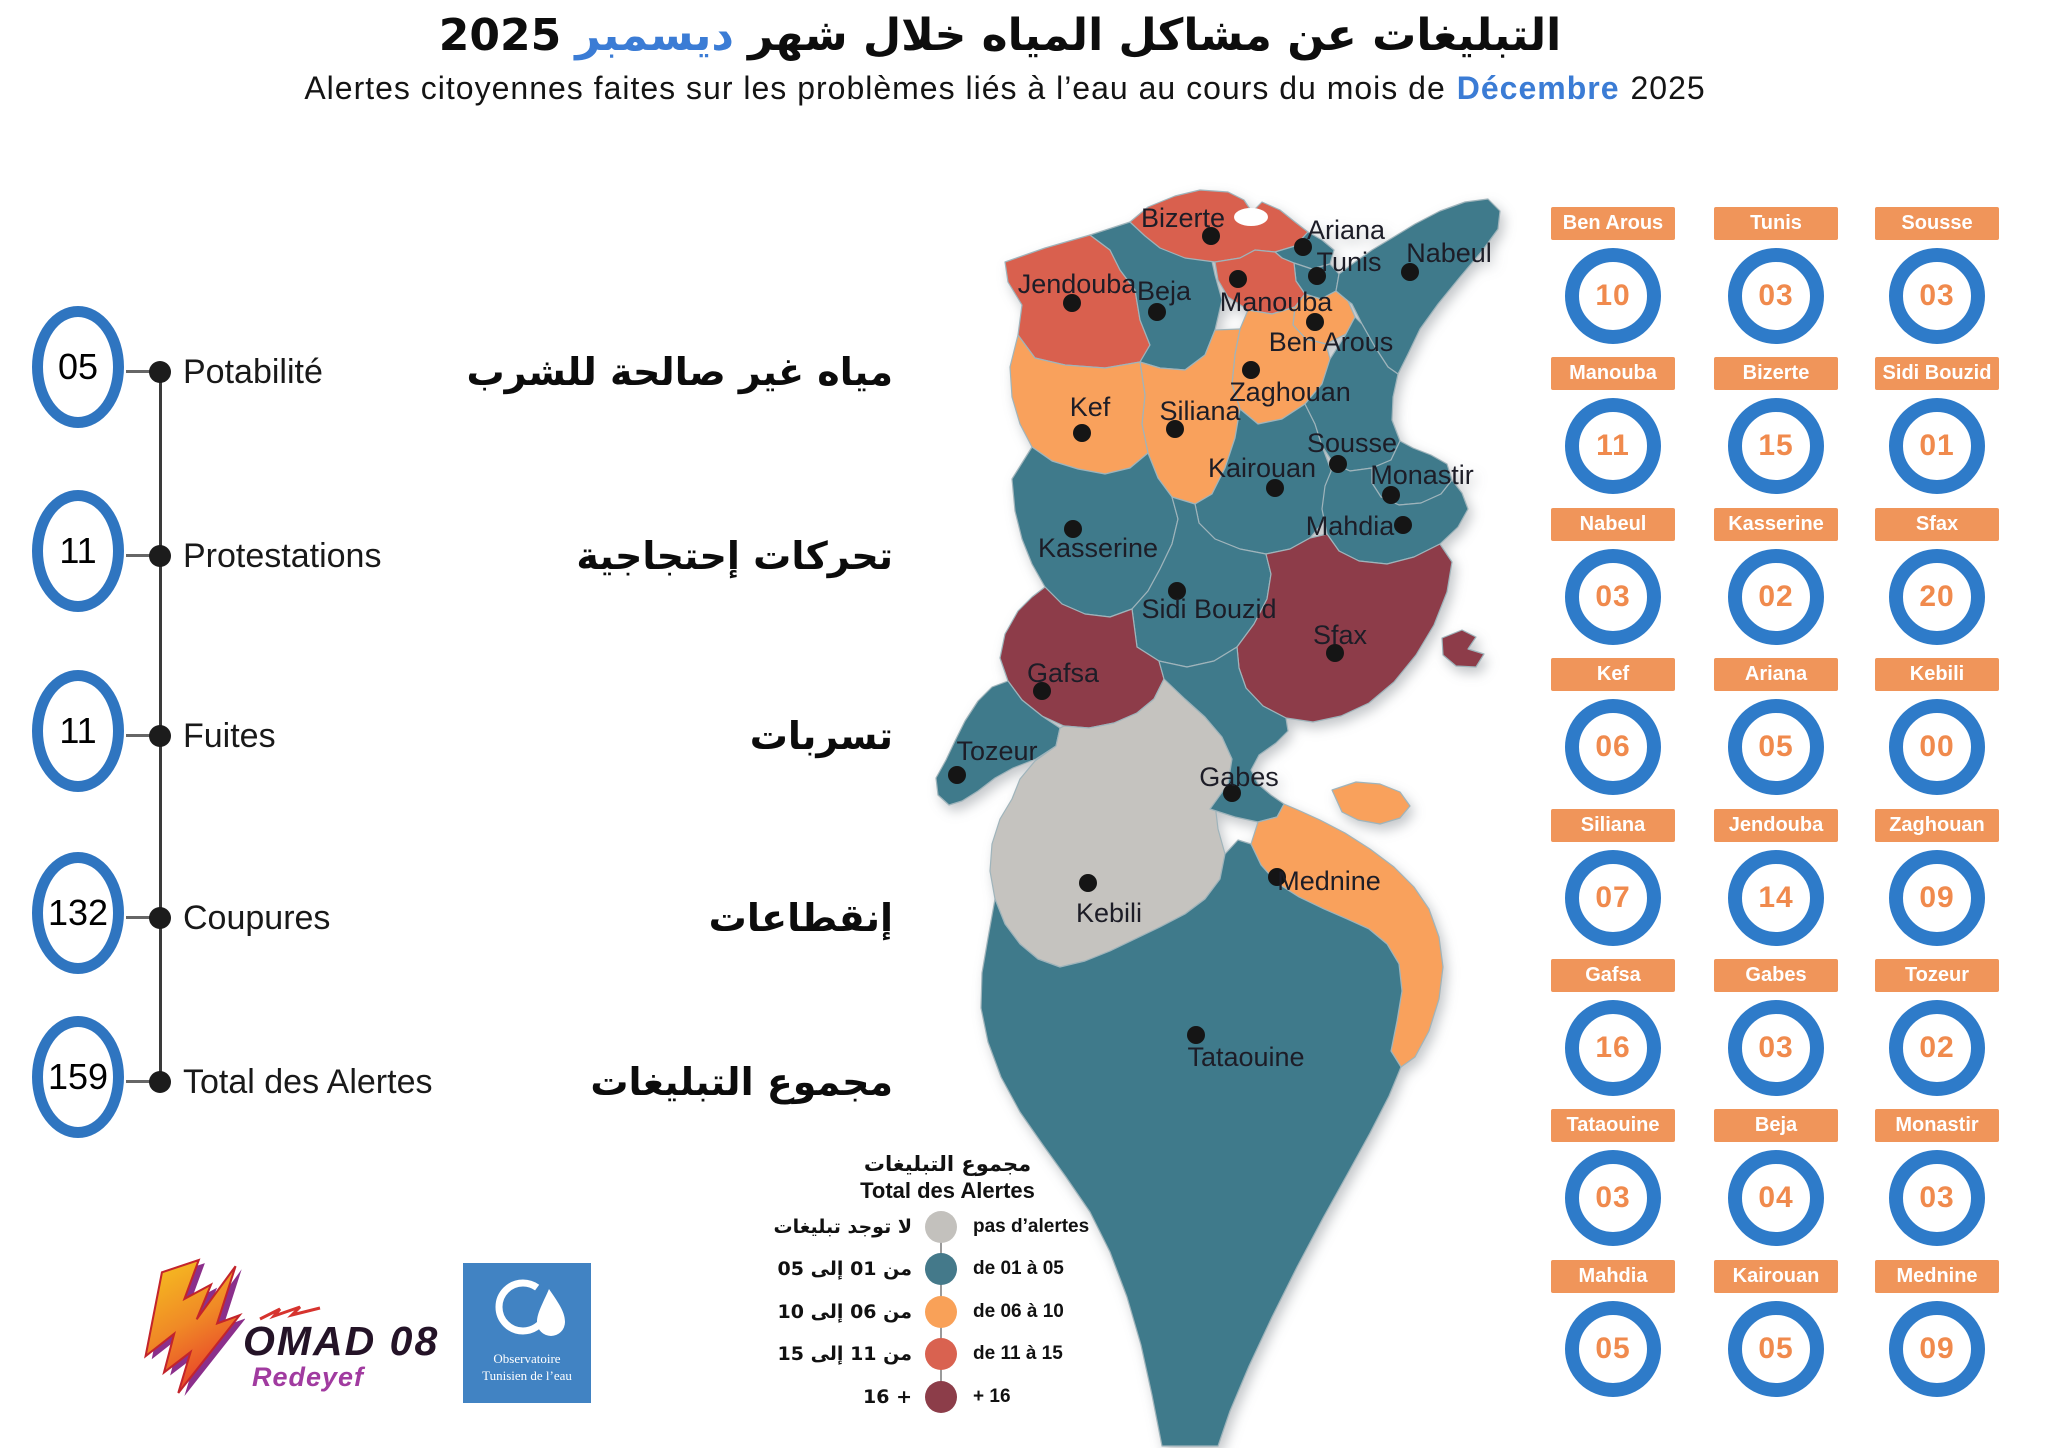 The width and height of the screenshot is (2048, 1448). What do you see at coordinates (1191, 1143) in the screenshot?
I see `region-tataouine` at bounding box center [1191, 1143].